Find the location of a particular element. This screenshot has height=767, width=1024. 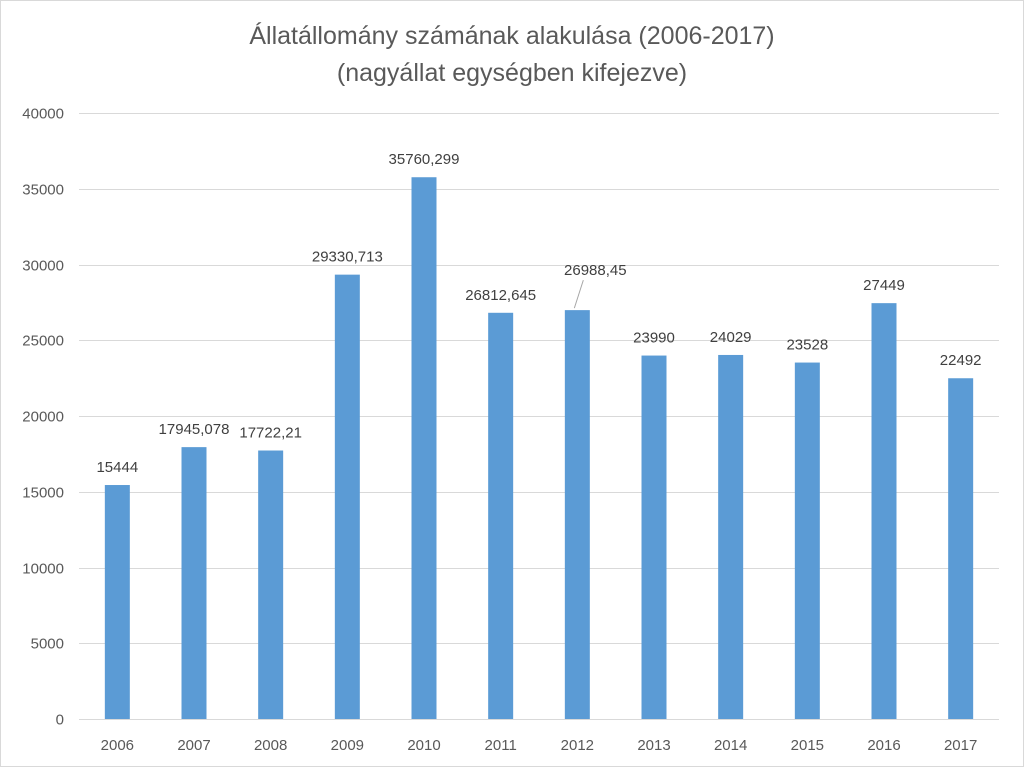

bar-2007 is located at coordinates (194, 583).